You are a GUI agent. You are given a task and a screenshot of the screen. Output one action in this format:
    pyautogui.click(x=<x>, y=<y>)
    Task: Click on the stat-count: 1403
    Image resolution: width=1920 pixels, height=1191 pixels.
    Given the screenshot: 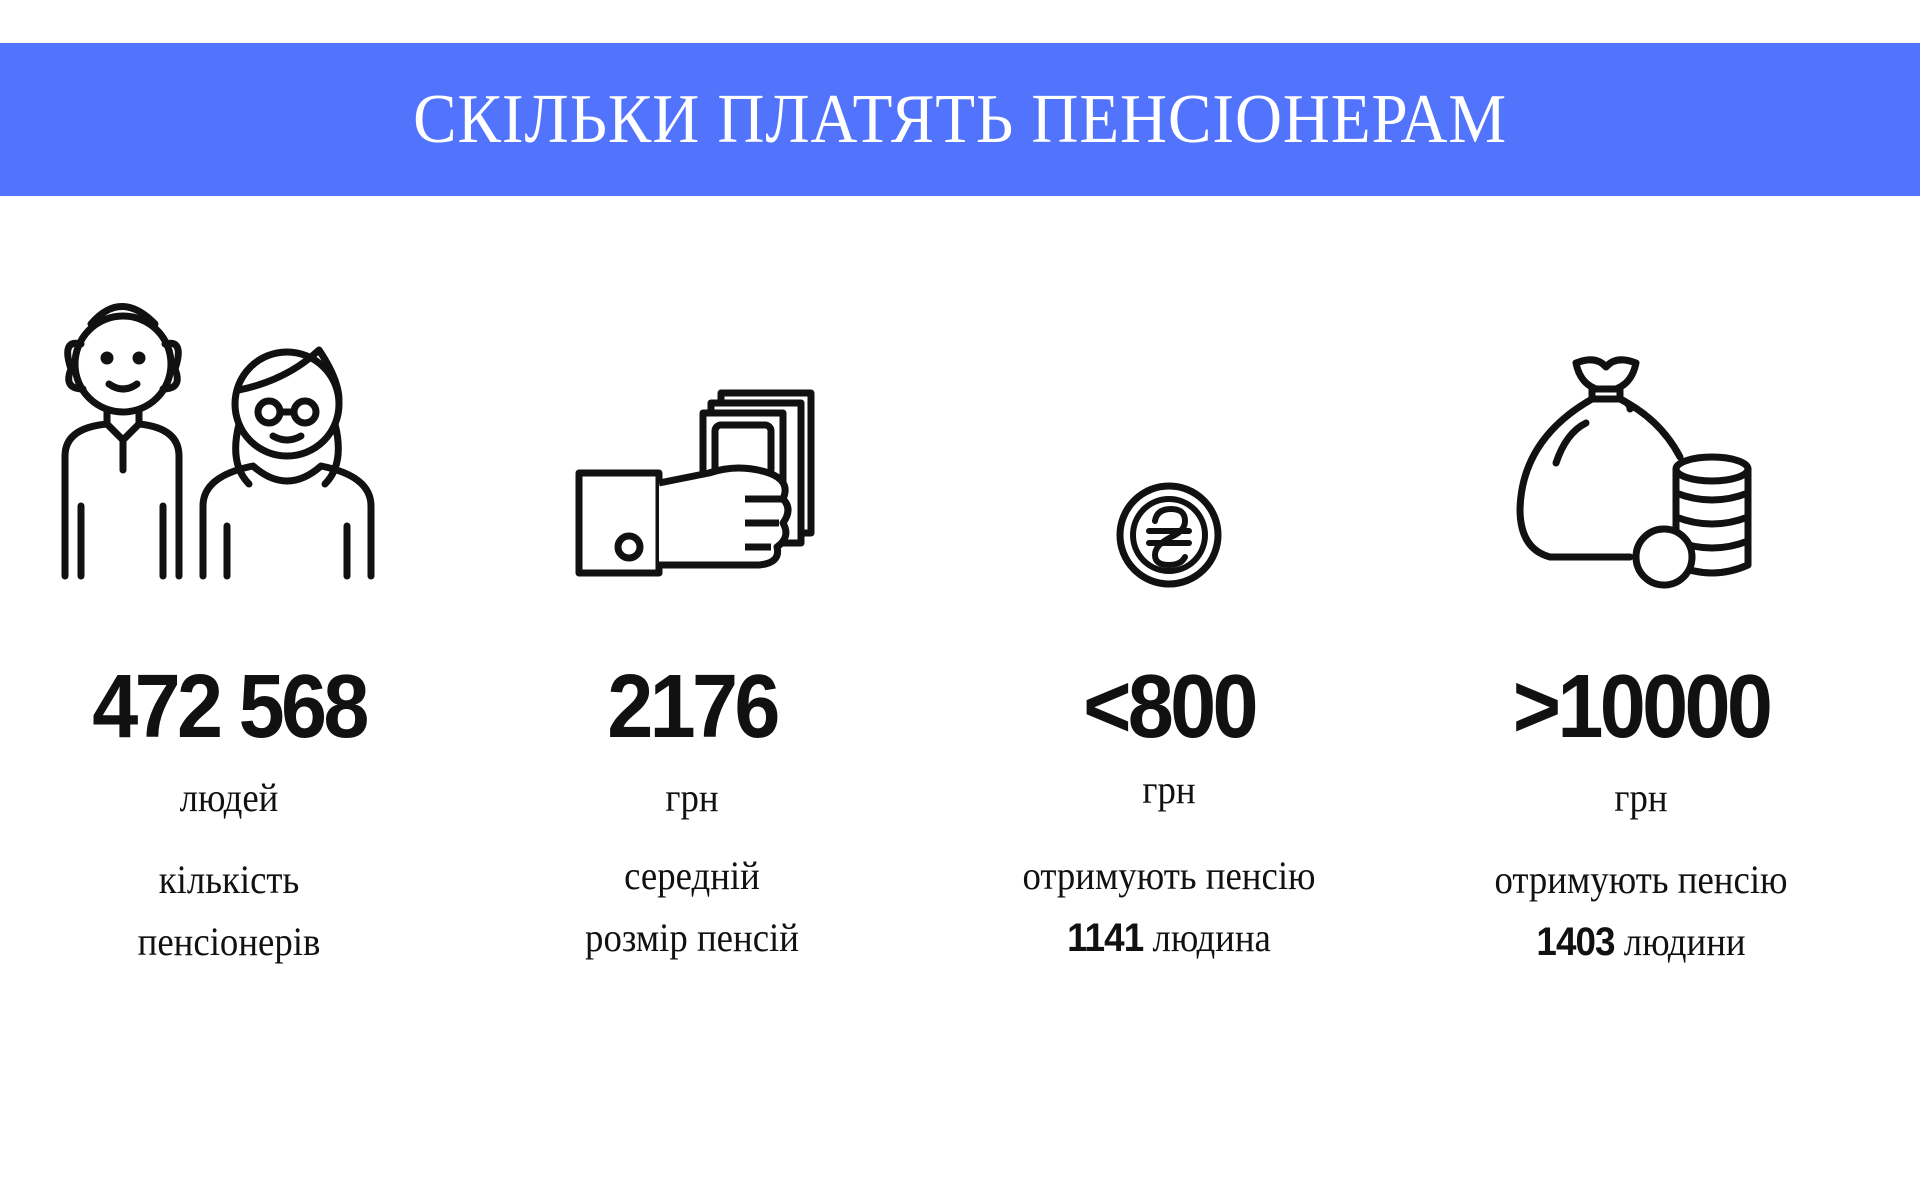 What is the action you would take?
    pyautogui.click(x=1575, y=942)
    